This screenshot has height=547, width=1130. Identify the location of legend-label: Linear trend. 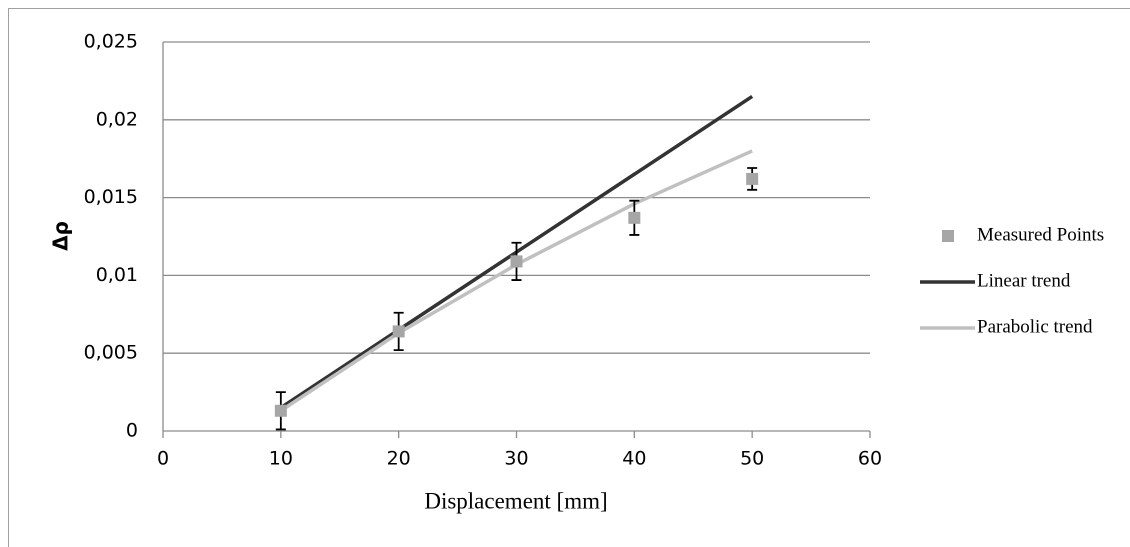
(1024, 280).